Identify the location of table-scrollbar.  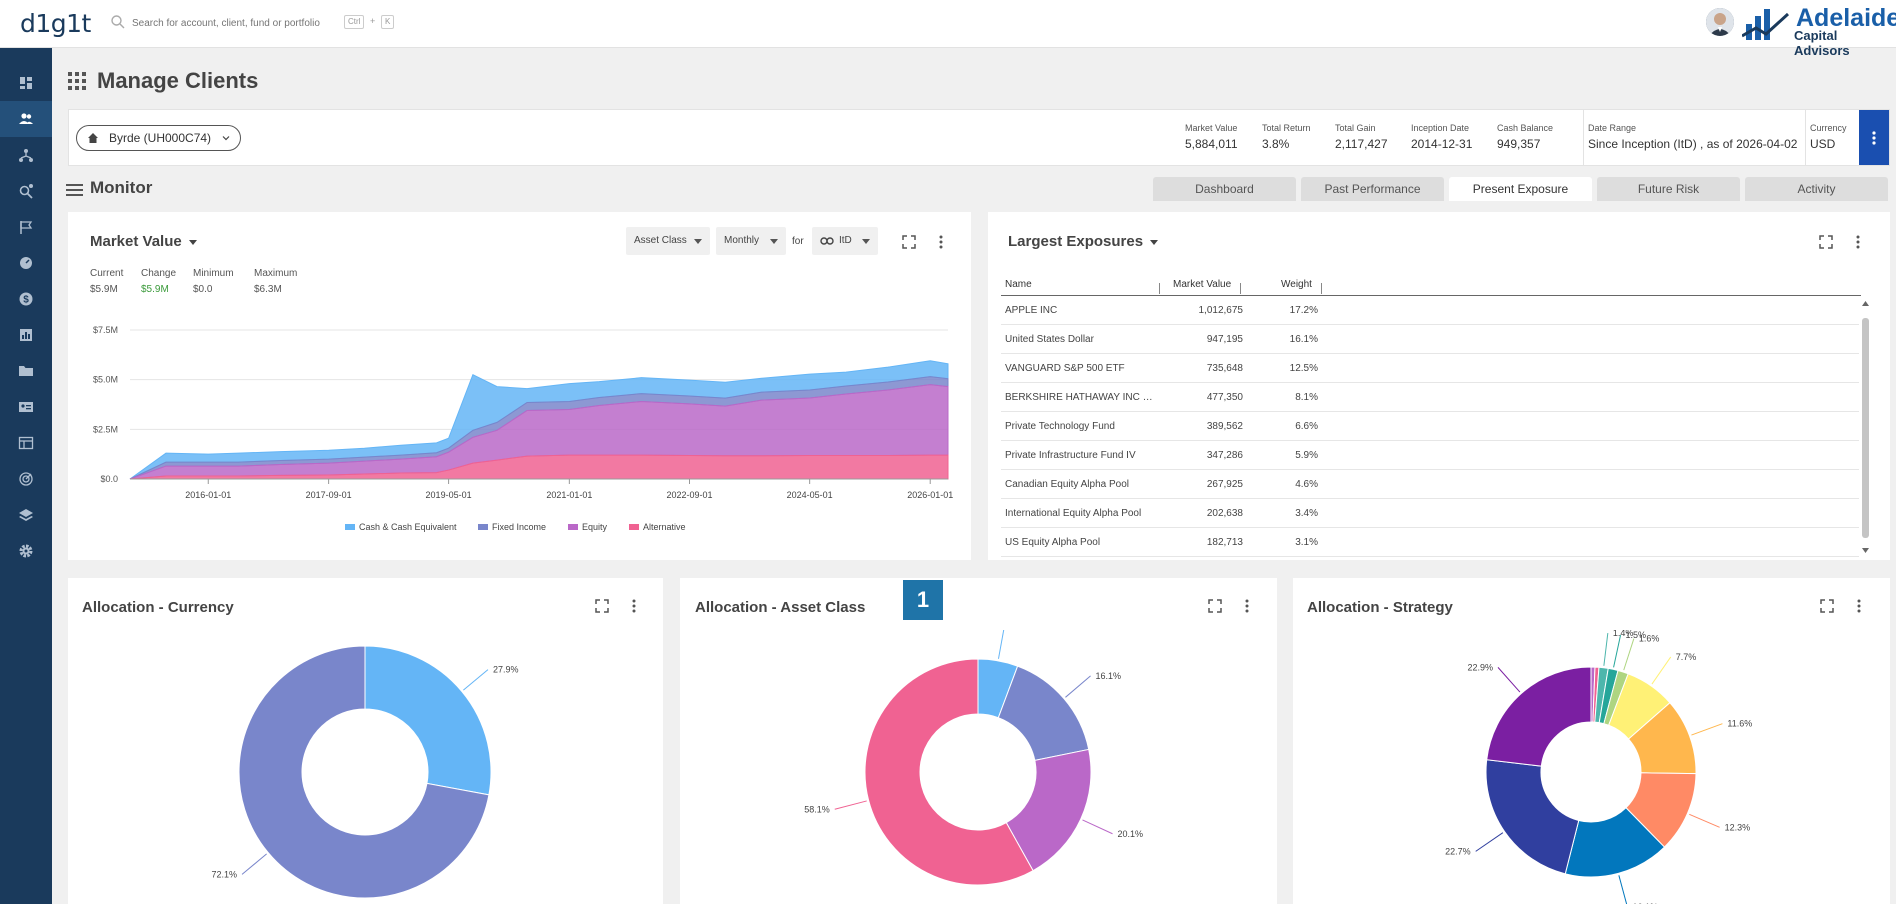
(1865, 427).